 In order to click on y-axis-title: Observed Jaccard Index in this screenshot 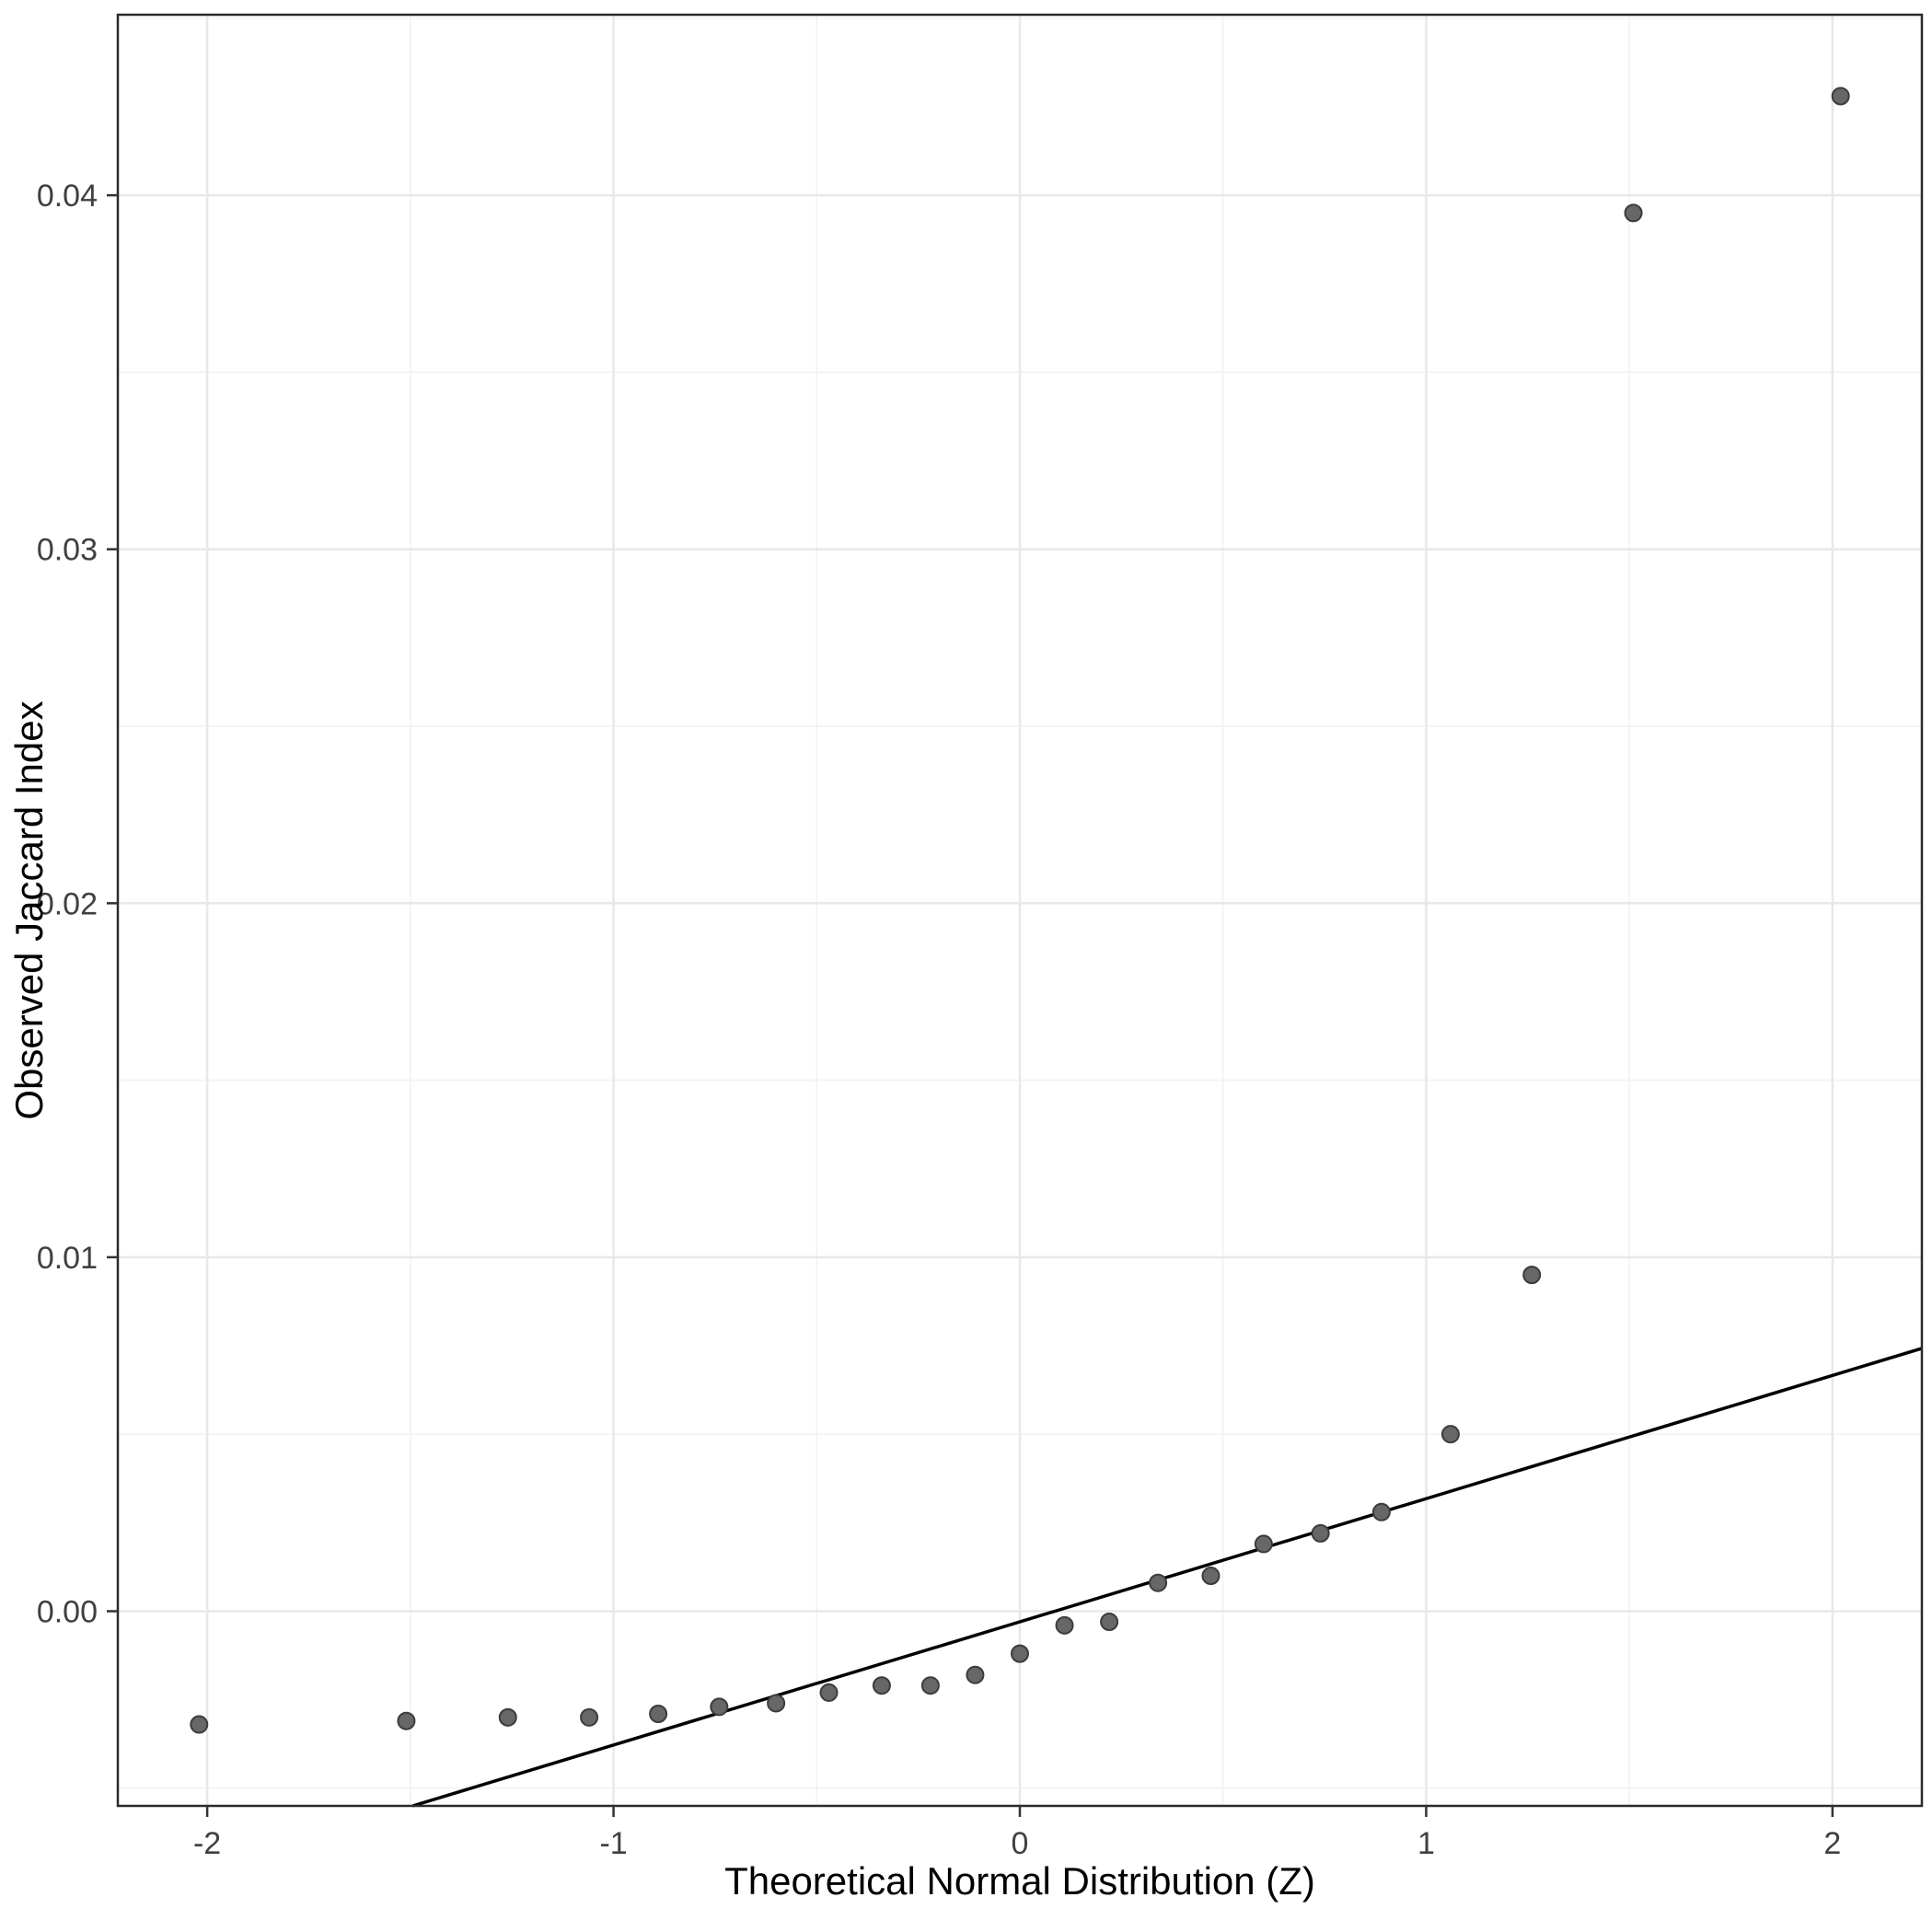, I will do `click(29, 910)`.